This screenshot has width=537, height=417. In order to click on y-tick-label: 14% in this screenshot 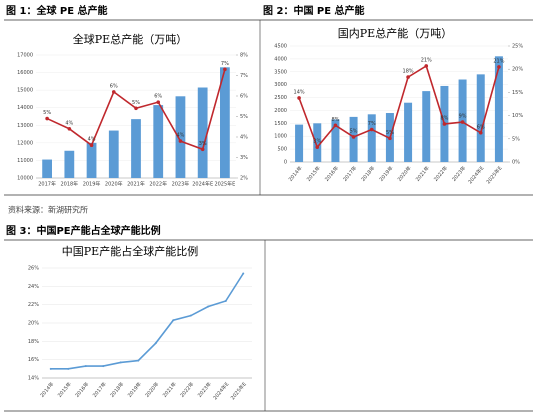, I will do `click(33, 379)`.